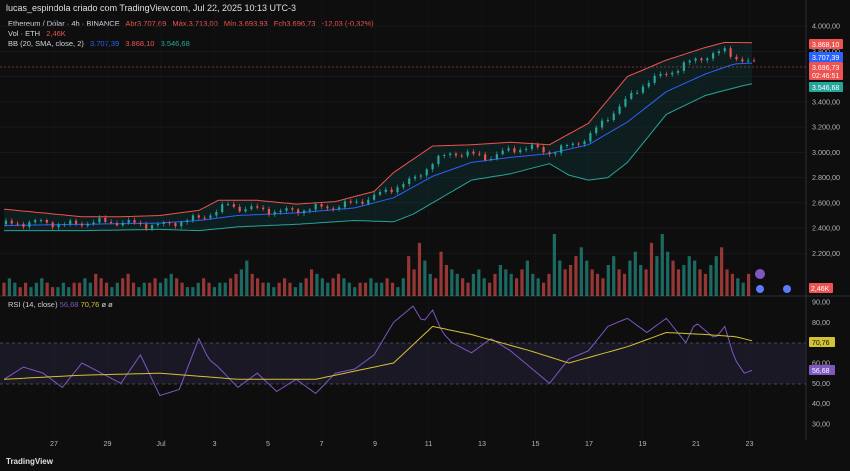 The image size is (850, 471). Describe the element at coordinates (826, 127) in the screenshot. I see `price-tick: 3.200,00` at that location.